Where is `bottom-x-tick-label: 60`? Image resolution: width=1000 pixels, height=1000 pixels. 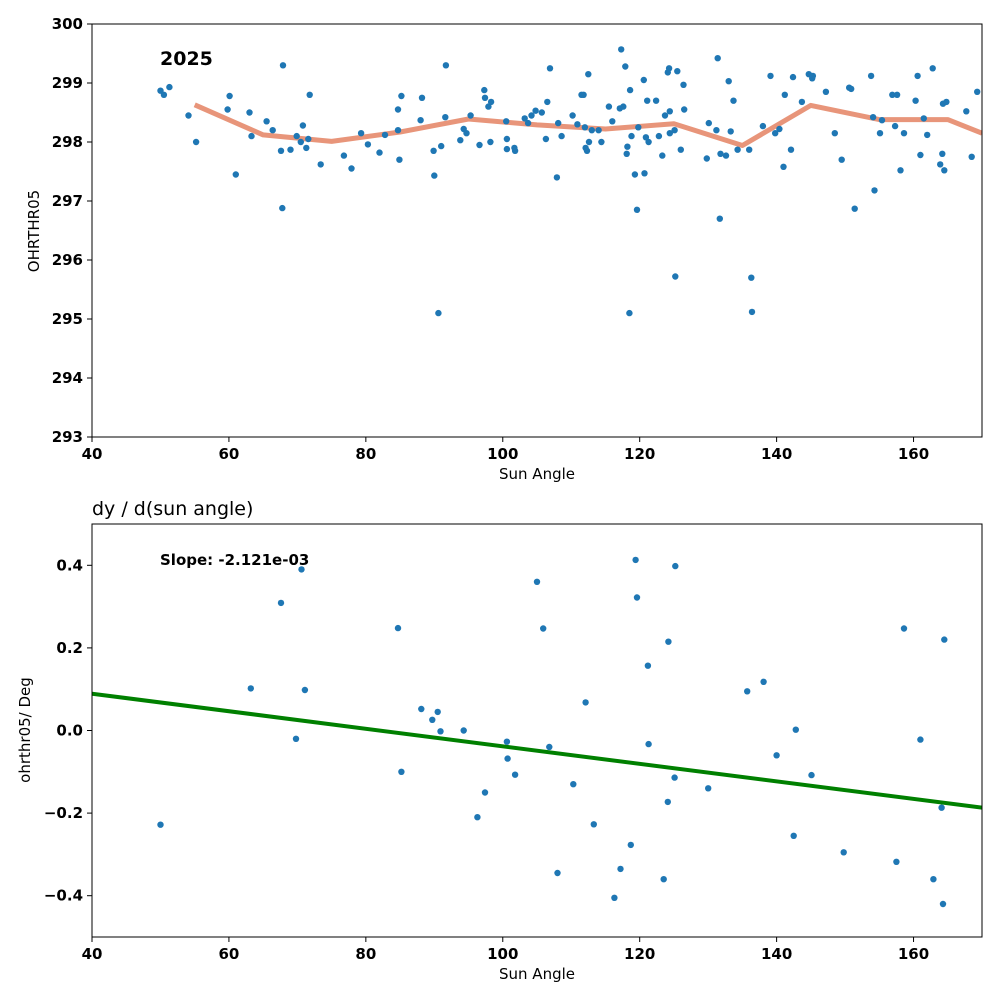
bottom-x-tick-label: 60 is located at coordinates (228, 954).